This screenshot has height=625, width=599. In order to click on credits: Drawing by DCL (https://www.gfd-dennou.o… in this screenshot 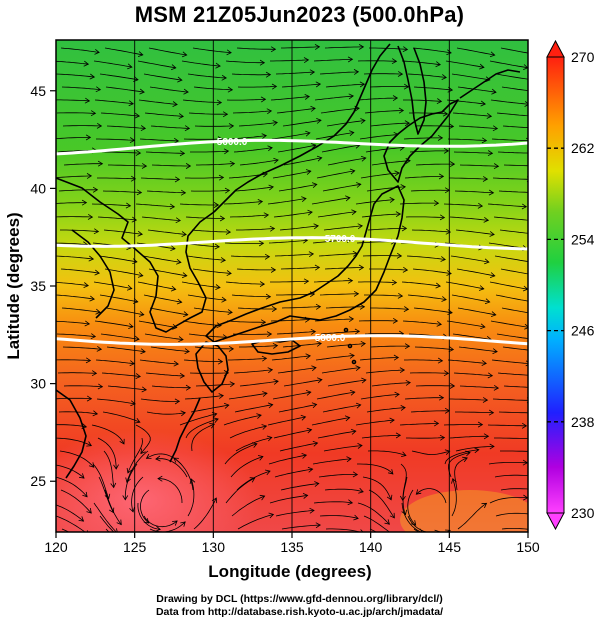, I will do `click(299, 606)`.